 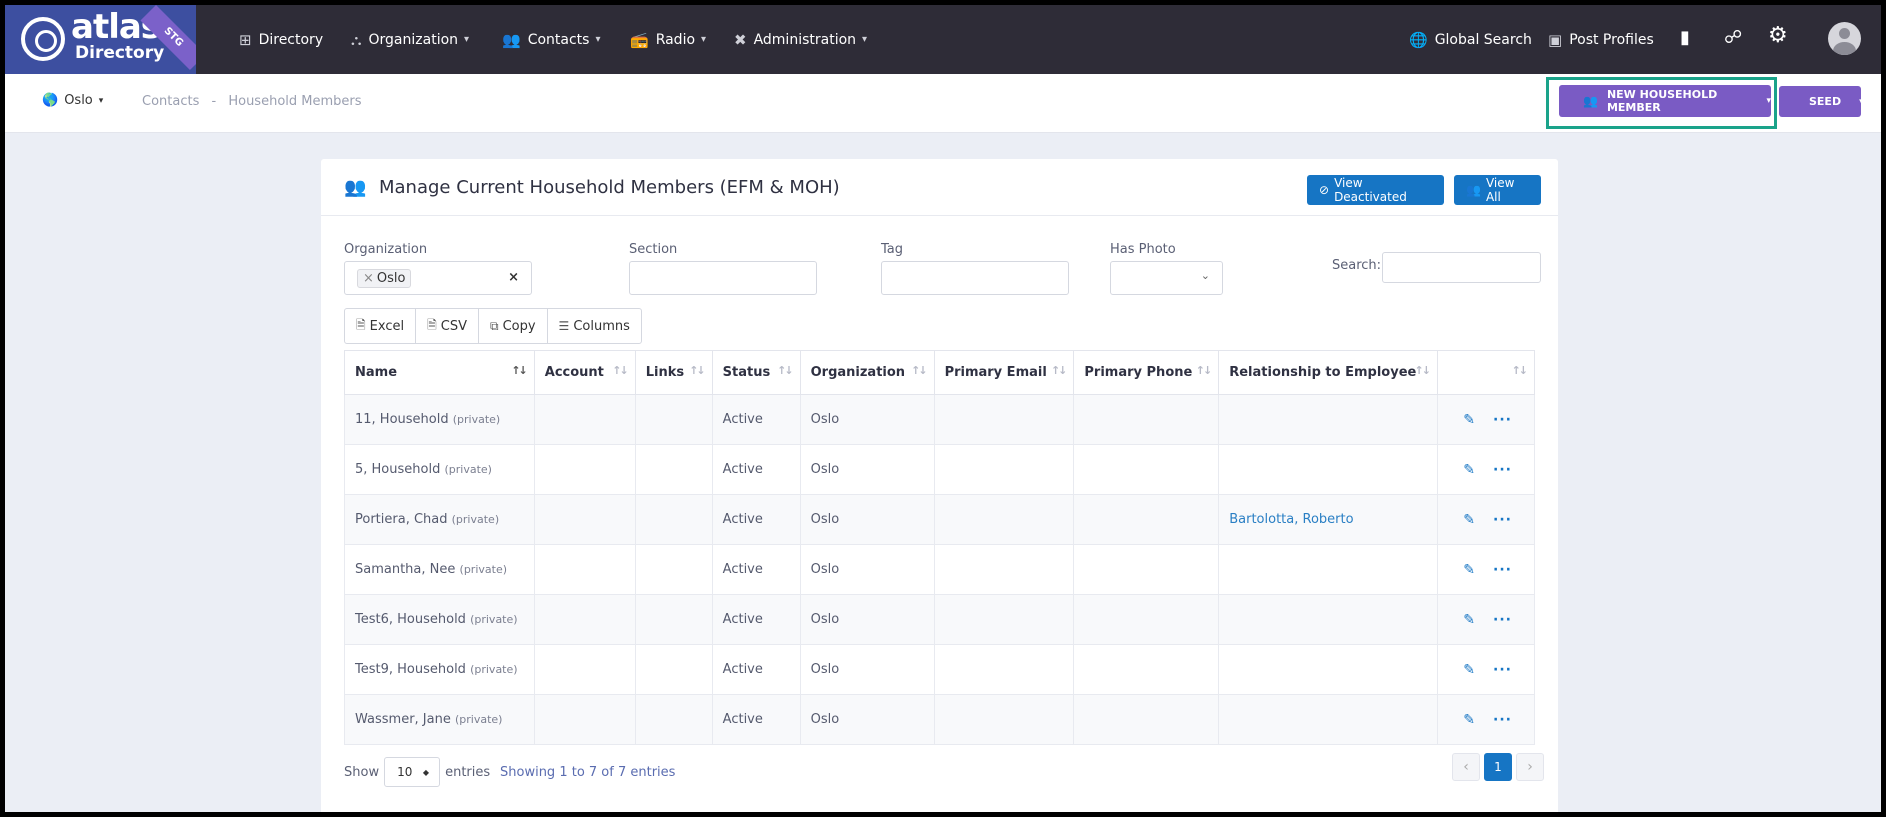 I want to click on column-header-actions: ↑↓, so click(x=1486, y=372).